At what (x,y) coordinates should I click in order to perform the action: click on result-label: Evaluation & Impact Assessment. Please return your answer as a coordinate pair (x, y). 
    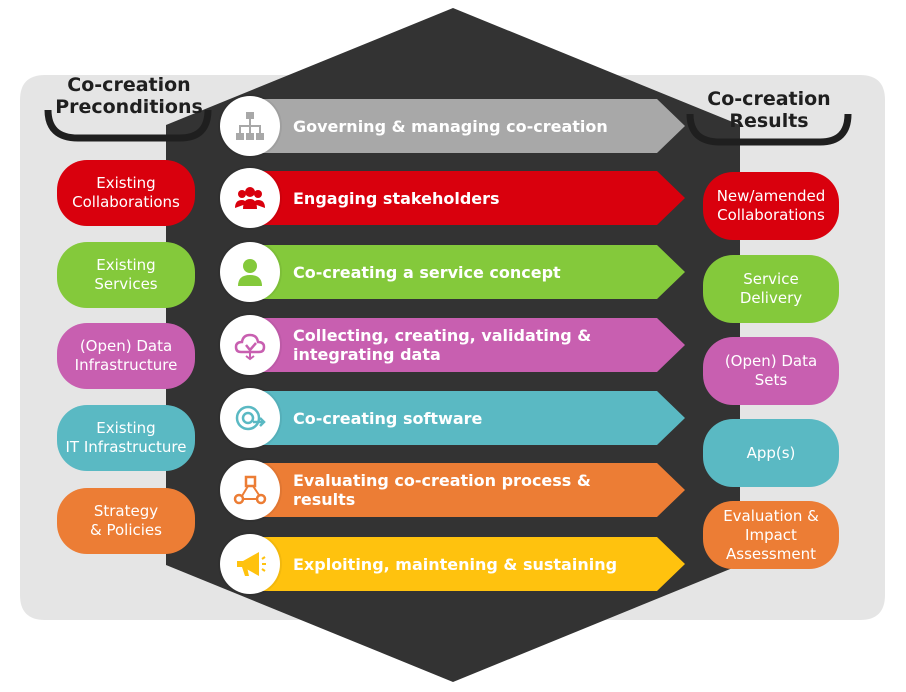
    Looking at the image, I should click on (771, 534).